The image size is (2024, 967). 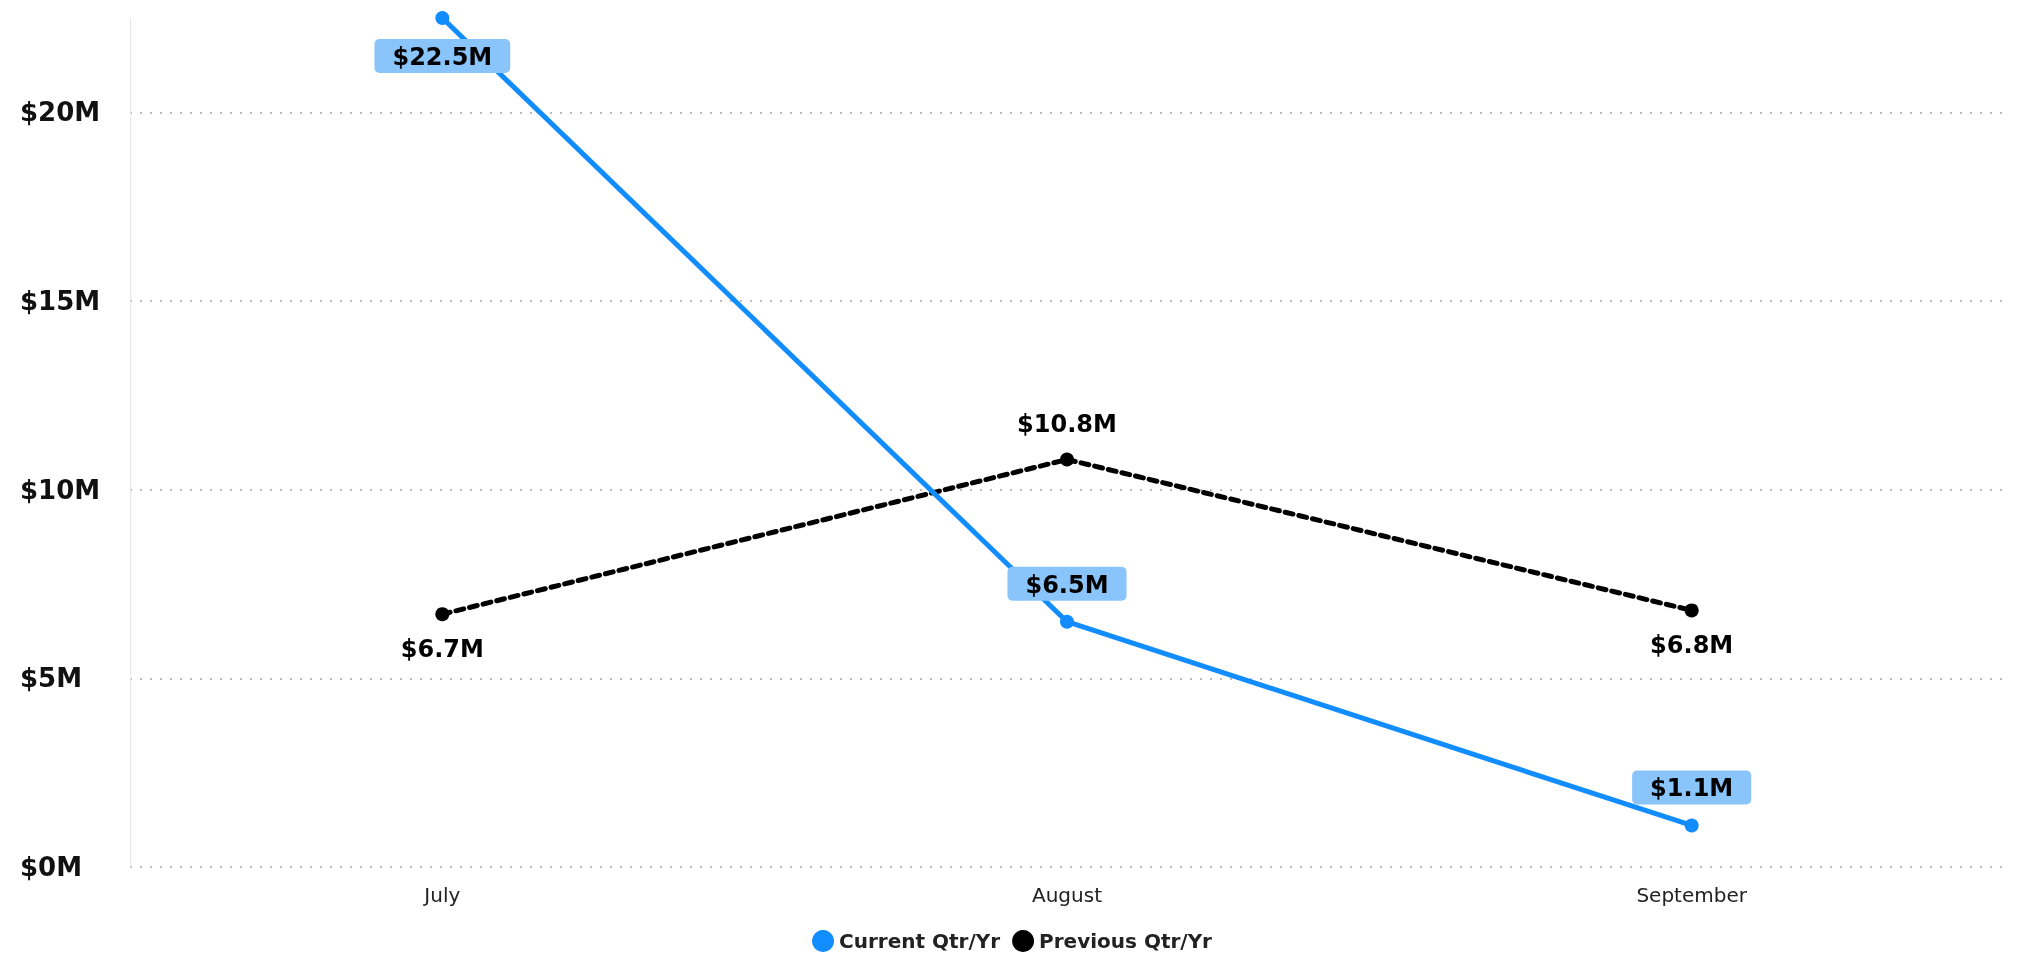 What do you see at coordinates (920, 941) in the screenshot?
I see `legend-label: Current Qtr/Yr` at bounding box center [920, 941].